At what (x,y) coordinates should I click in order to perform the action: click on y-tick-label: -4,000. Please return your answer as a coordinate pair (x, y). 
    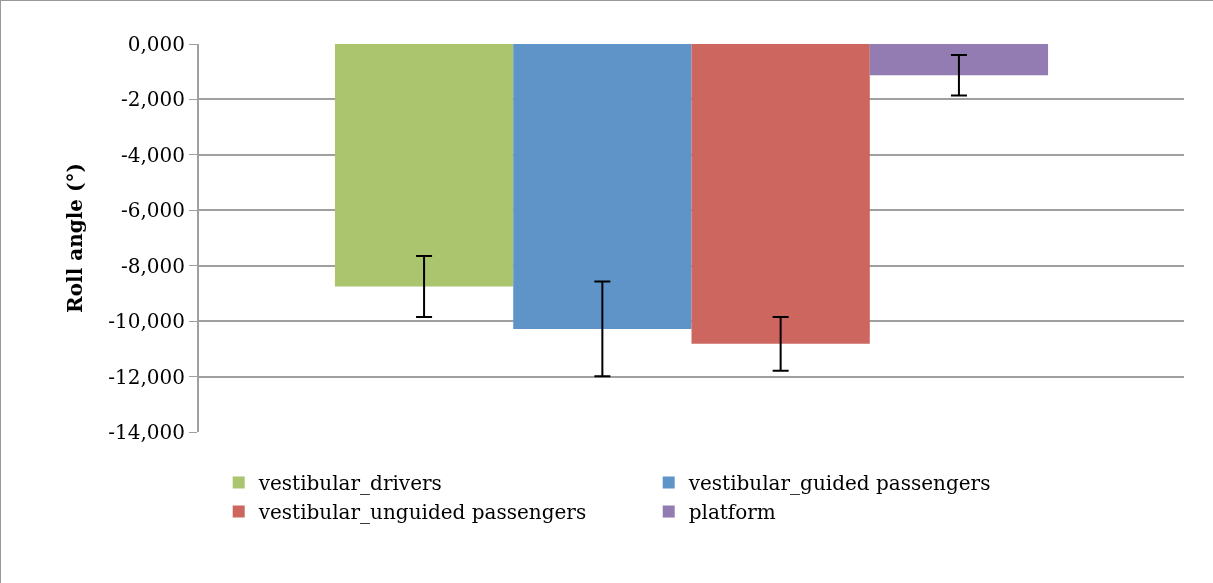
    Looking at the image, I should click on (152, 154).